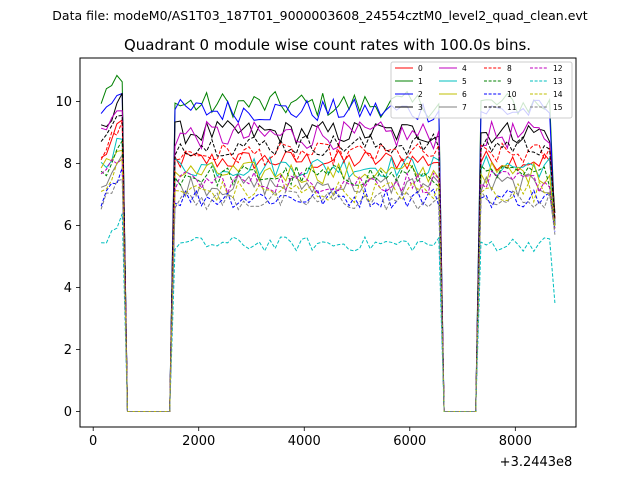 This screenshot has width=640, height=480. What do you see at coordinates (464, 81) in the screenshot?
I see `legend-label-5: 5` at bounding box center [464, 81].